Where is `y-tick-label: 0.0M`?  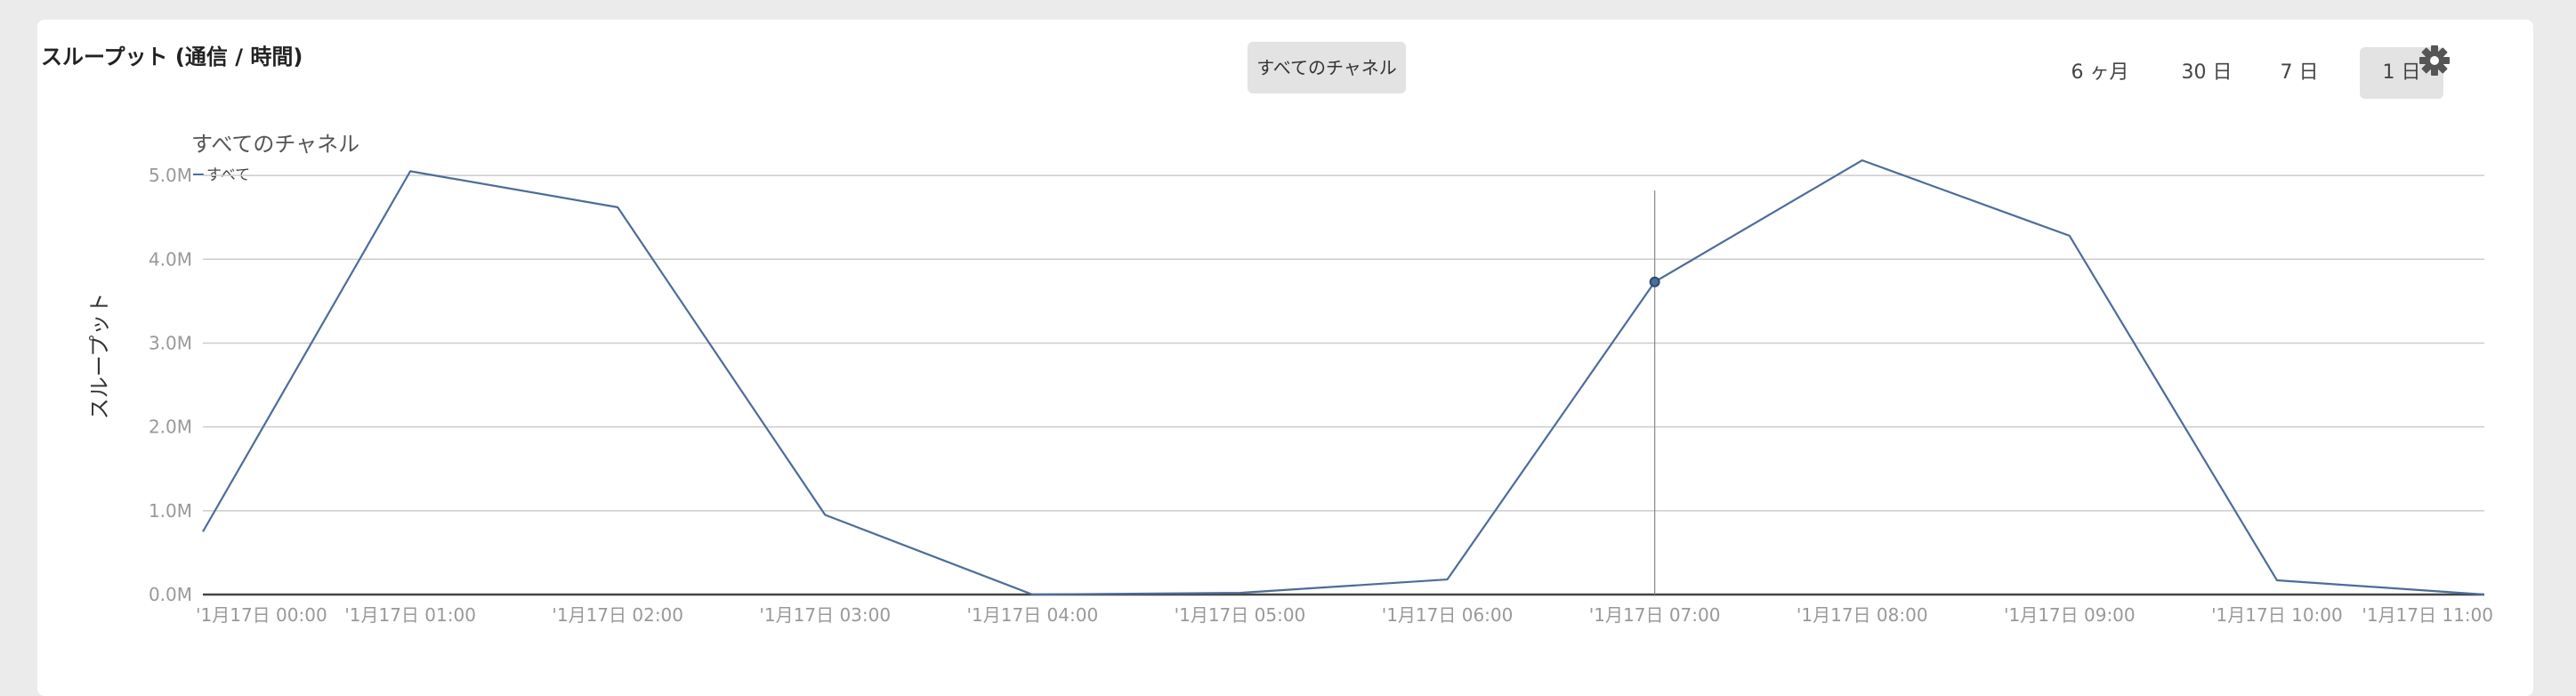
y-tick-label: 0.0M is located at coordinates (170, 594).